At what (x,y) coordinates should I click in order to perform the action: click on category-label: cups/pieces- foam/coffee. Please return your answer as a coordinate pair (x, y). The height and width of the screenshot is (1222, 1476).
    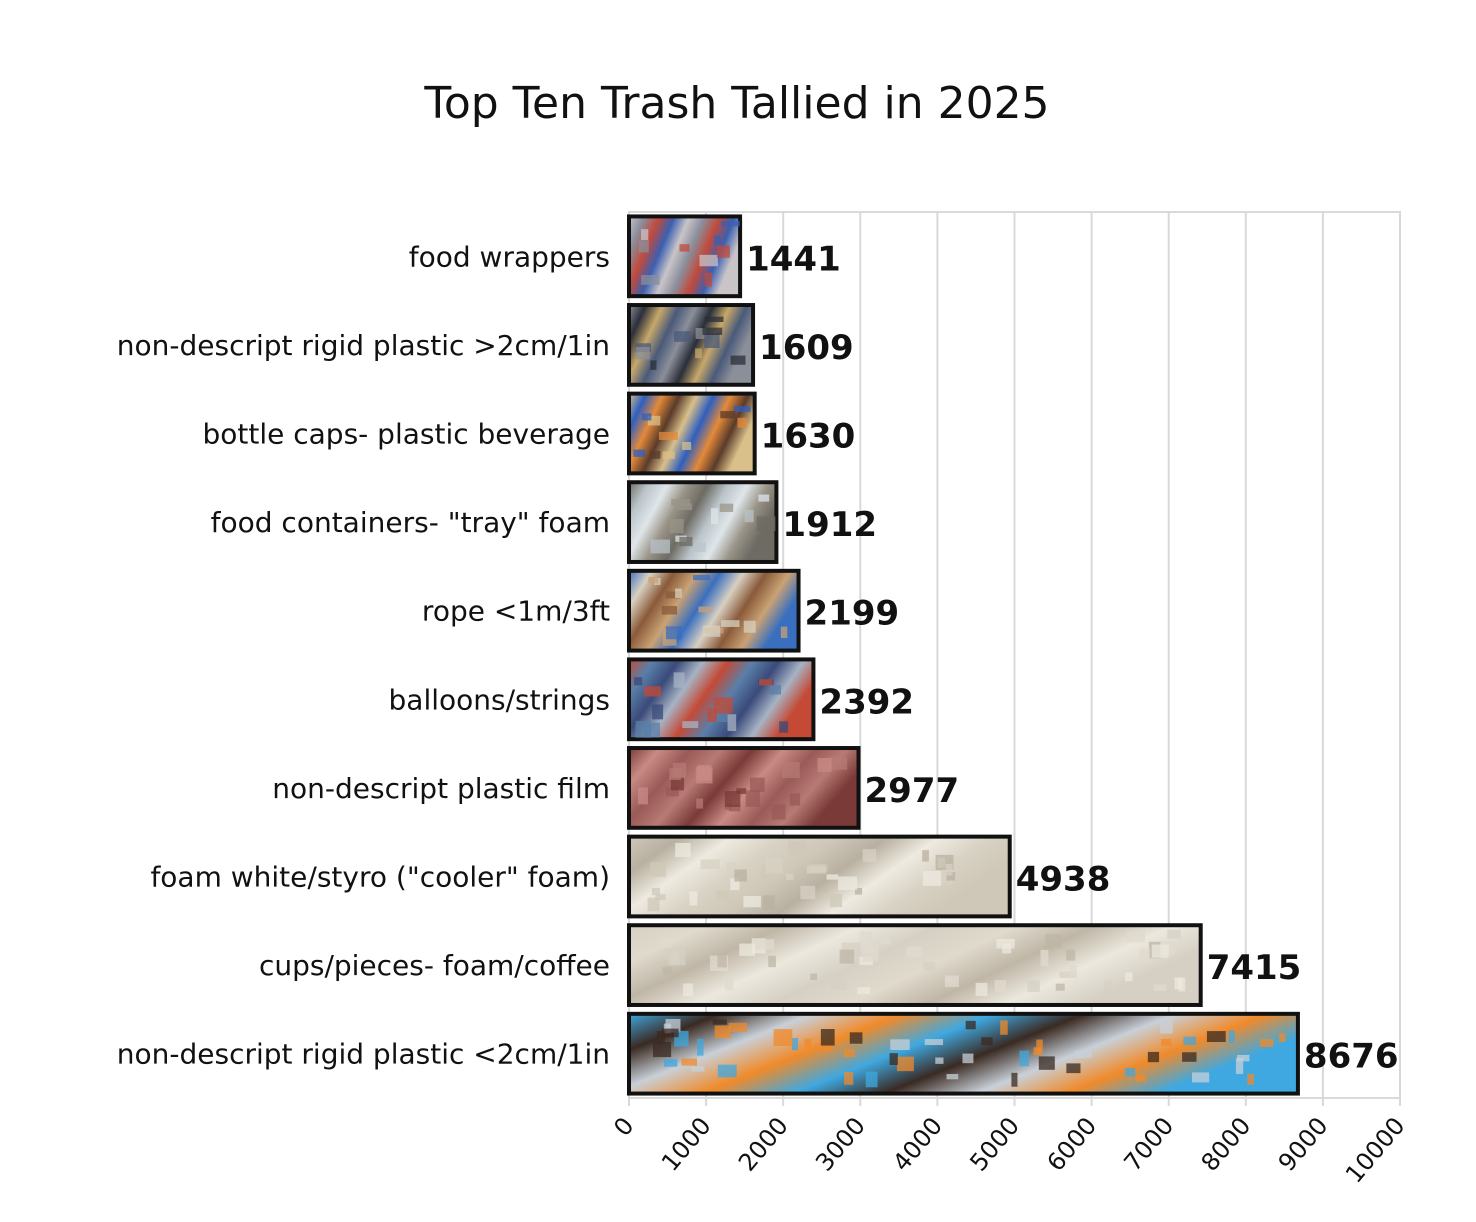
    Looking at the image, I should click on (434, 965).